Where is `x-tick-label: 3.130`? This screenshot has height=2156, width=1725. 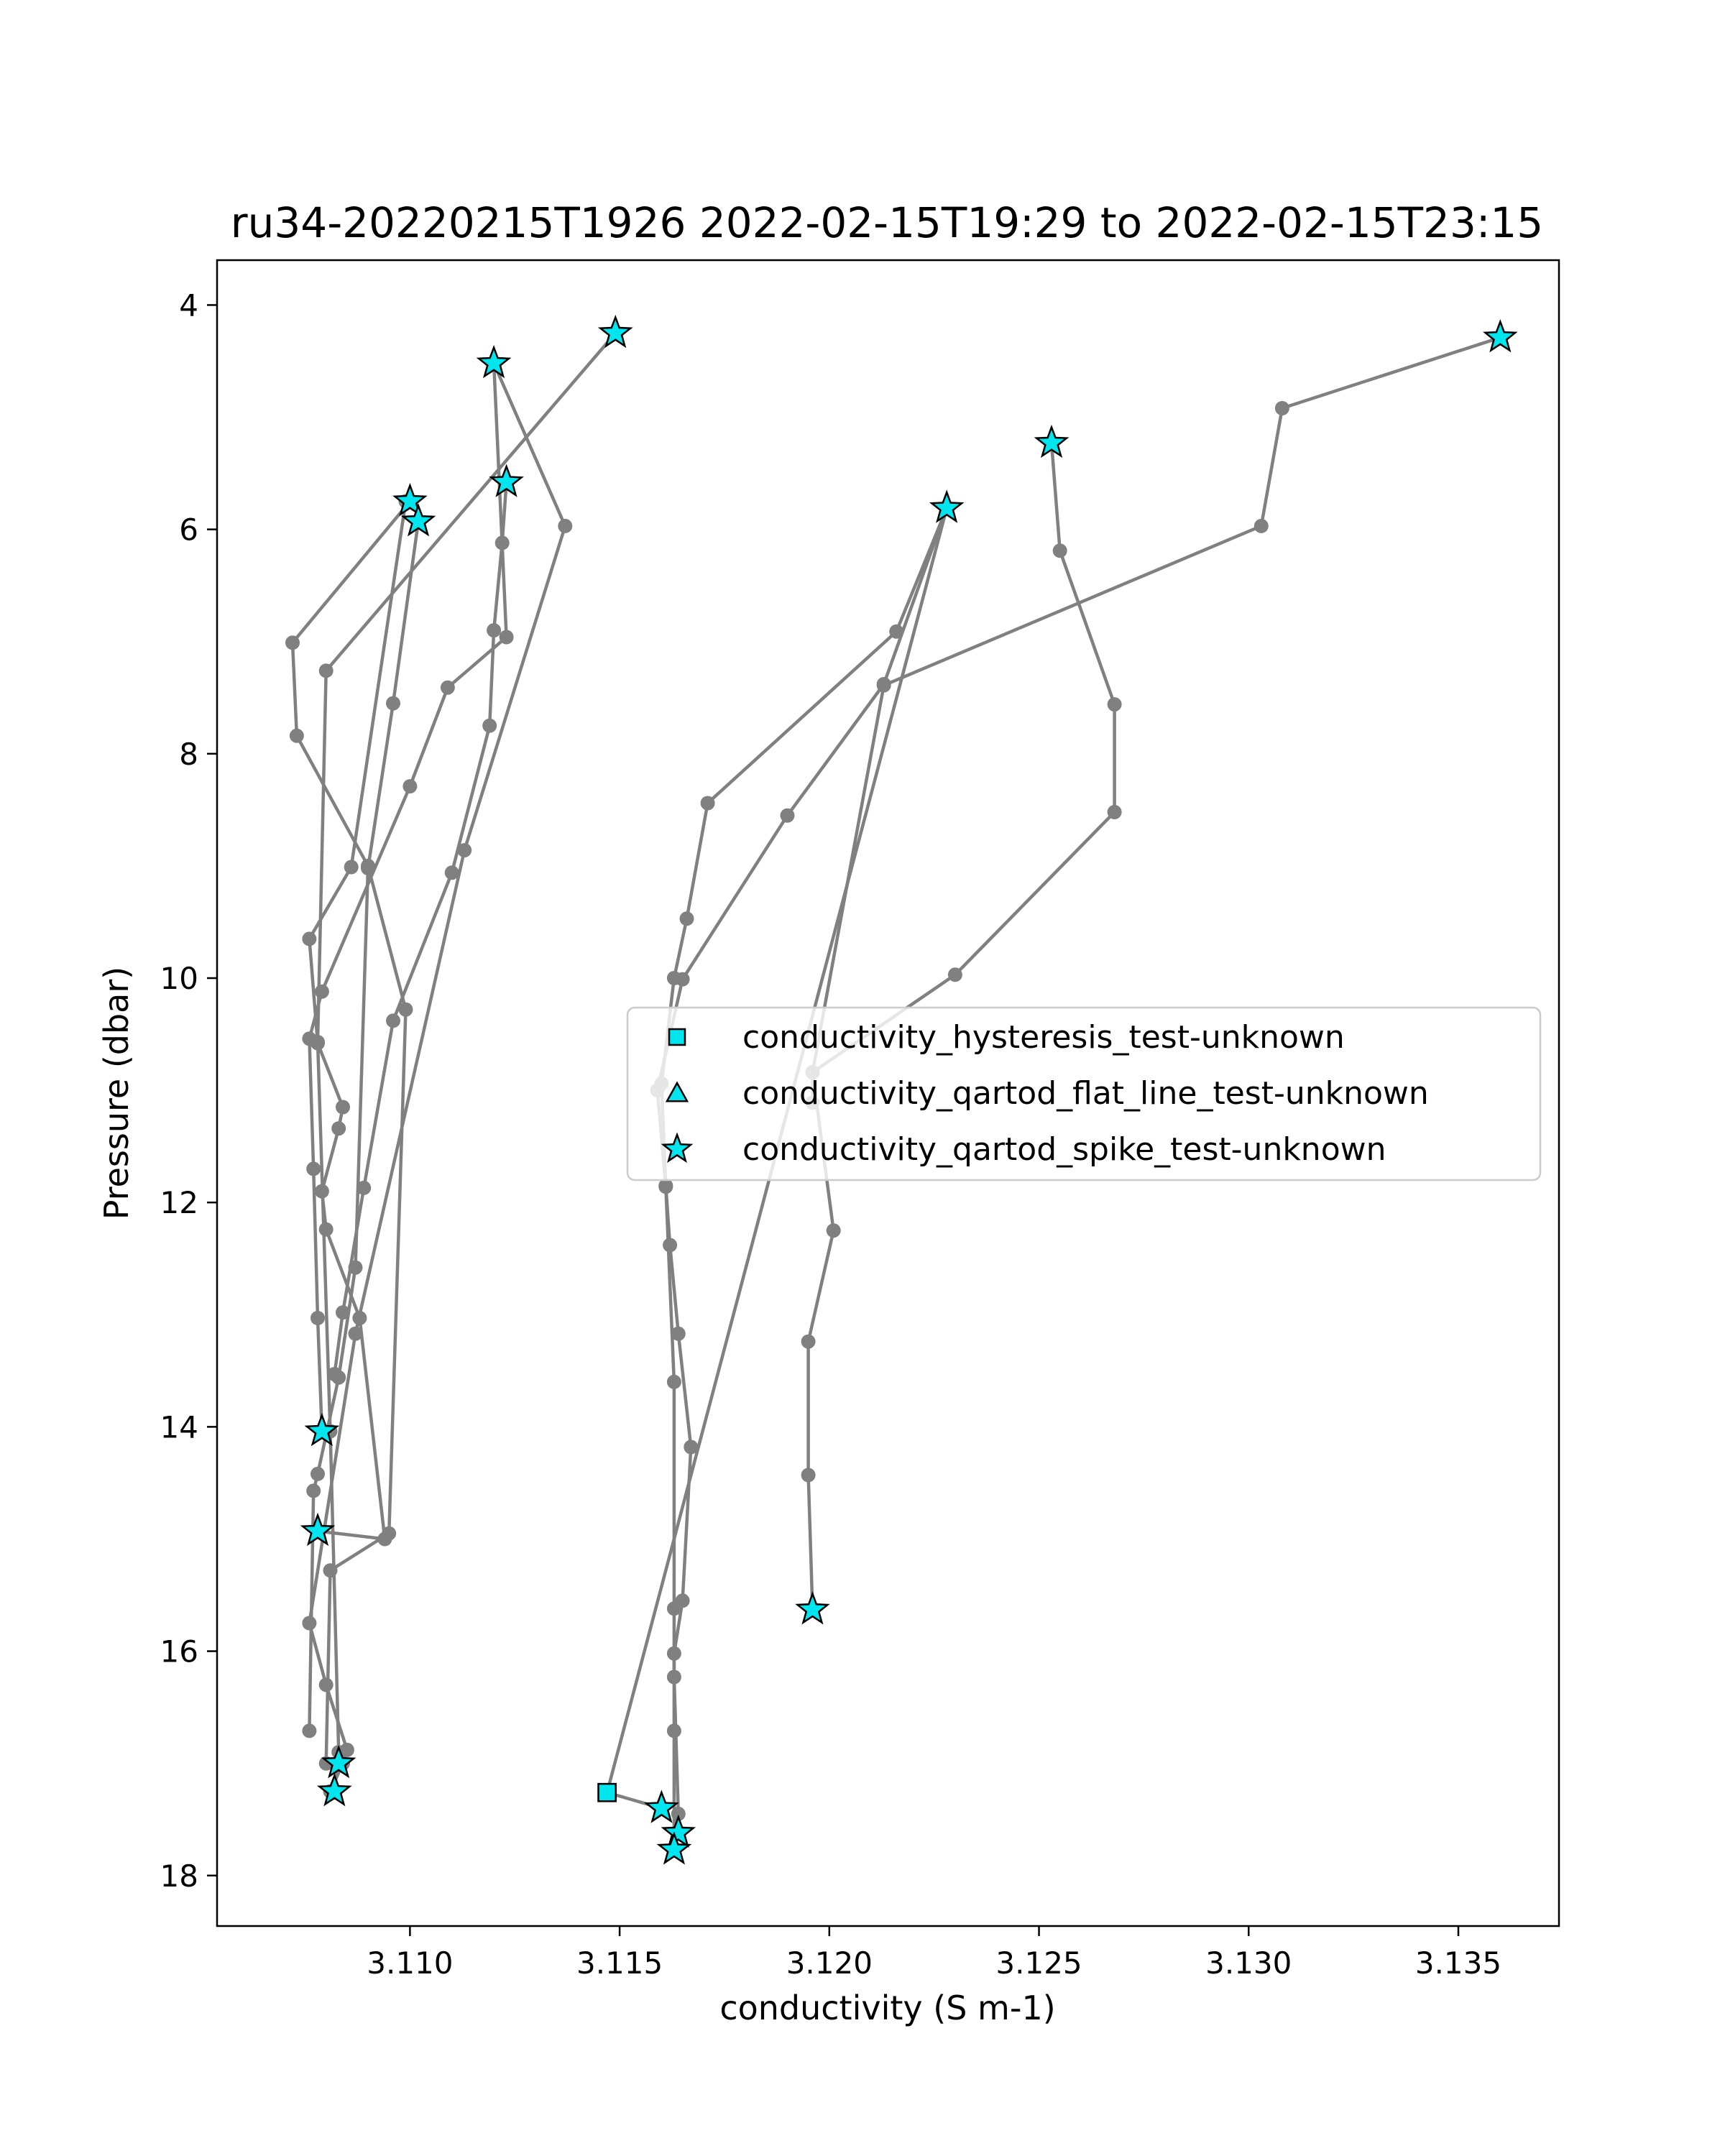 x-tick-label: 3.130 is located at coordinates (1248, 1963).